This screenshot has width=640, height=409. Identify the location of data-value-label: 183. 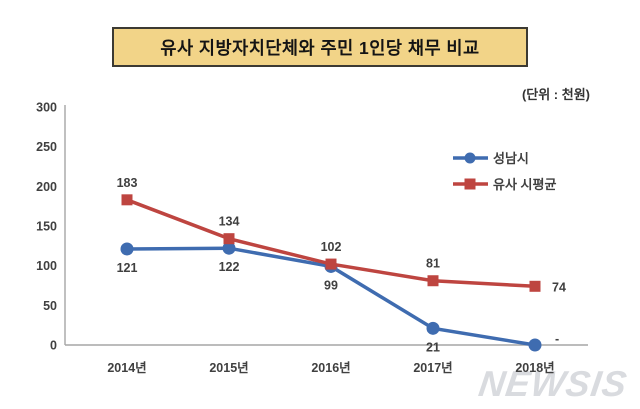
(127, 183).